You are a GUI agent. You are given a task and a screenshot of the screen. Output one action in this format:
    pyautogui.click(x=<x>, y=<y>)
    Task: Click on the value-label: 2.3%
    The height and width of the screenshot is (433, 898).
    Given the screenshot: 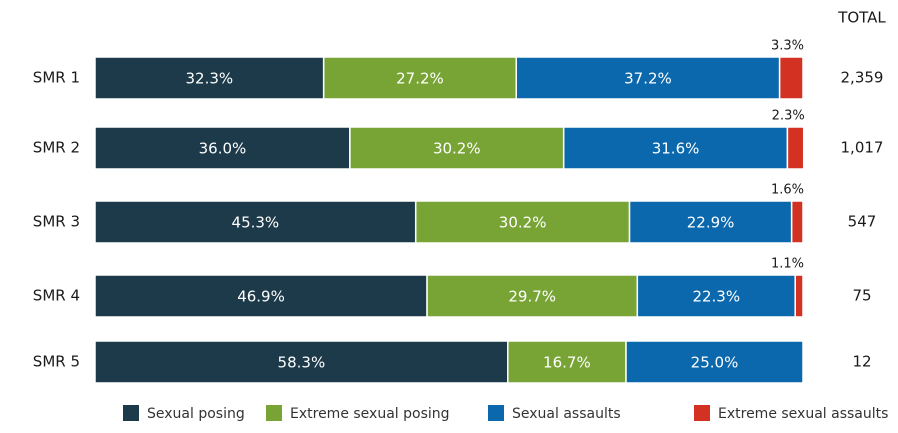 What is the action you would take?
    pyautogui.click(x=788, y=116)
    